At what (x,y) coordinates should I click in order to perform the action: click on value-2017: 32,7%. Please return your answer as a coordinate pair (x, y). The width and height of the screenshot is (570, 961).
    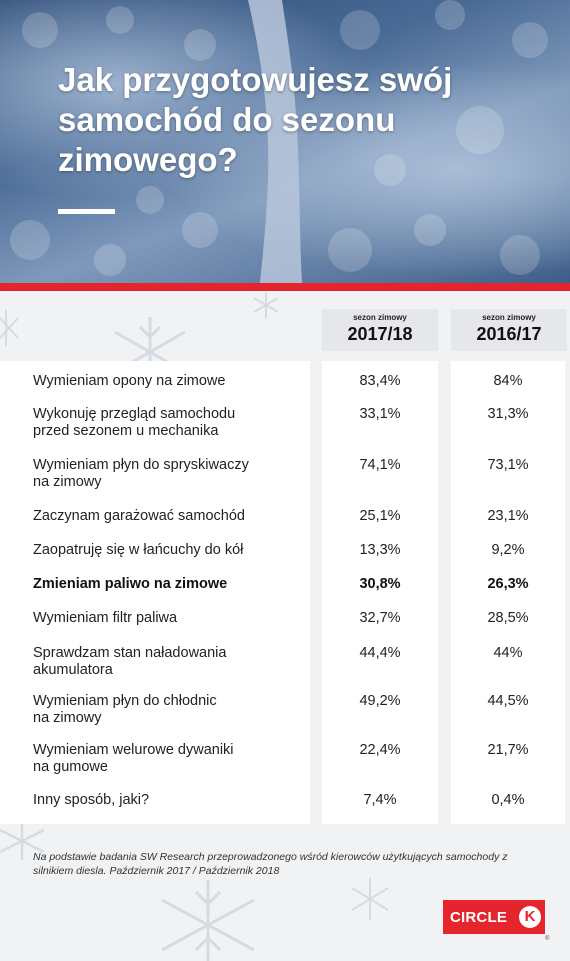
    Looking at the image, I should click on (380, 618).